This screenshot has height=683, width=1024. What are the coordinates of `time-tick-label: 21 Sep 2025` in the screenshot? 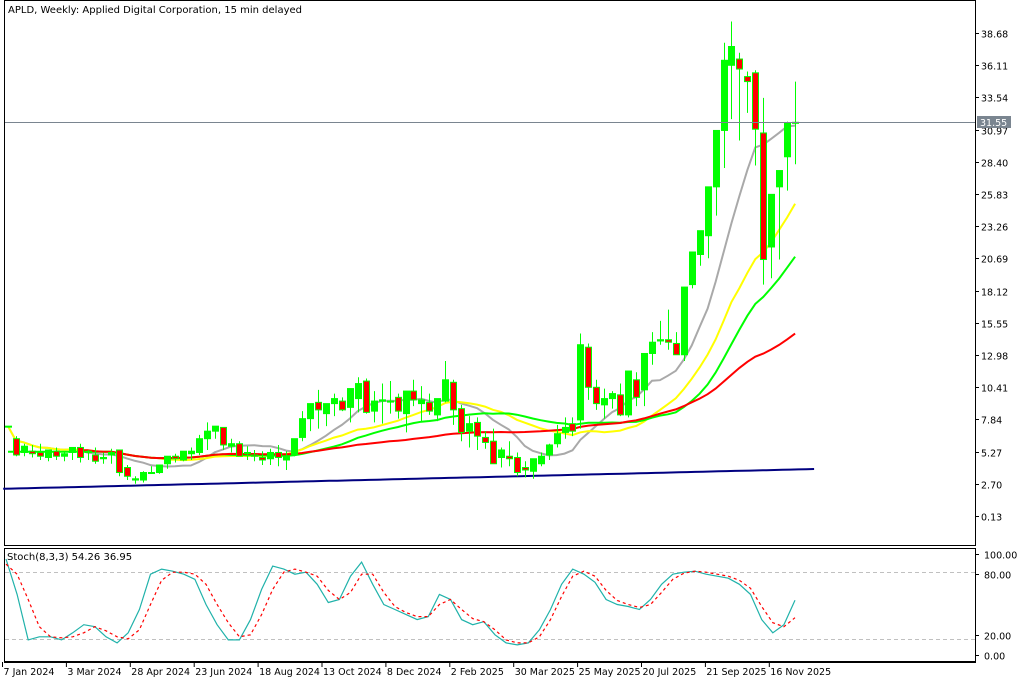 It's located at (736, 672).